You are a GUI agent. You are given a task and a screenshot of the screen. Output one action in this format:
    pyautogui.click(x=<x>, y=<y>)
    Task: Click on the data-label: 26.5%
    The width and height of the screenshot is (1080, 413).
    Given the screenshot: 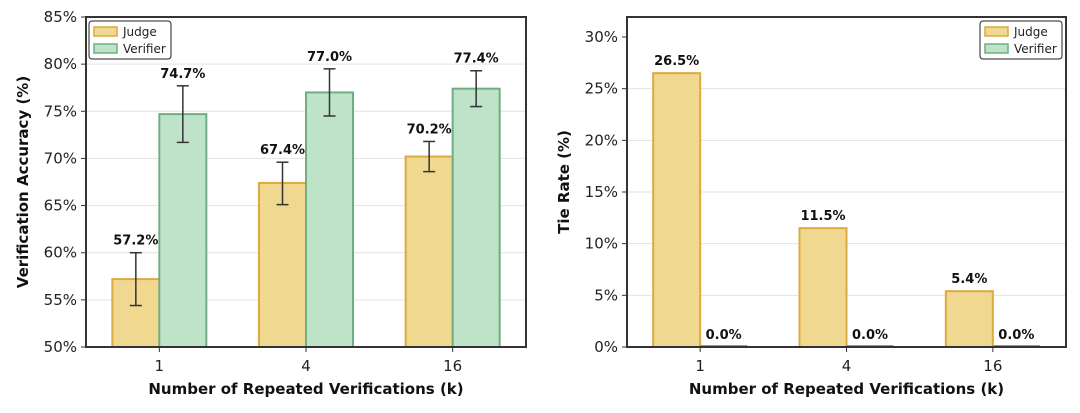 What is the action you would take?
    pyautogui.click(x=676, y=61)
    